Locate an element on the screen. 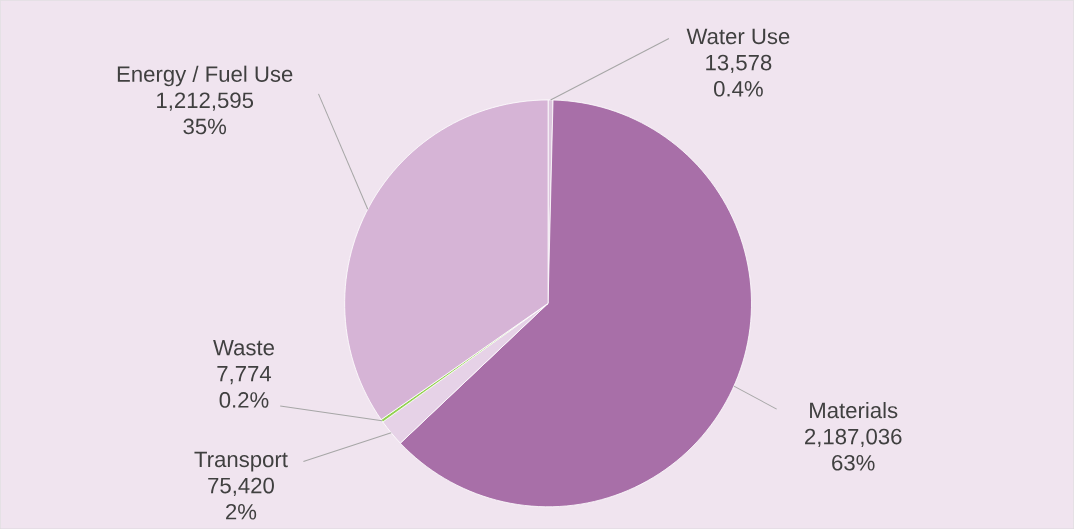 This screenshot has width=1074, height=529. slice-label: Materials is located at coordinates (854, 410).